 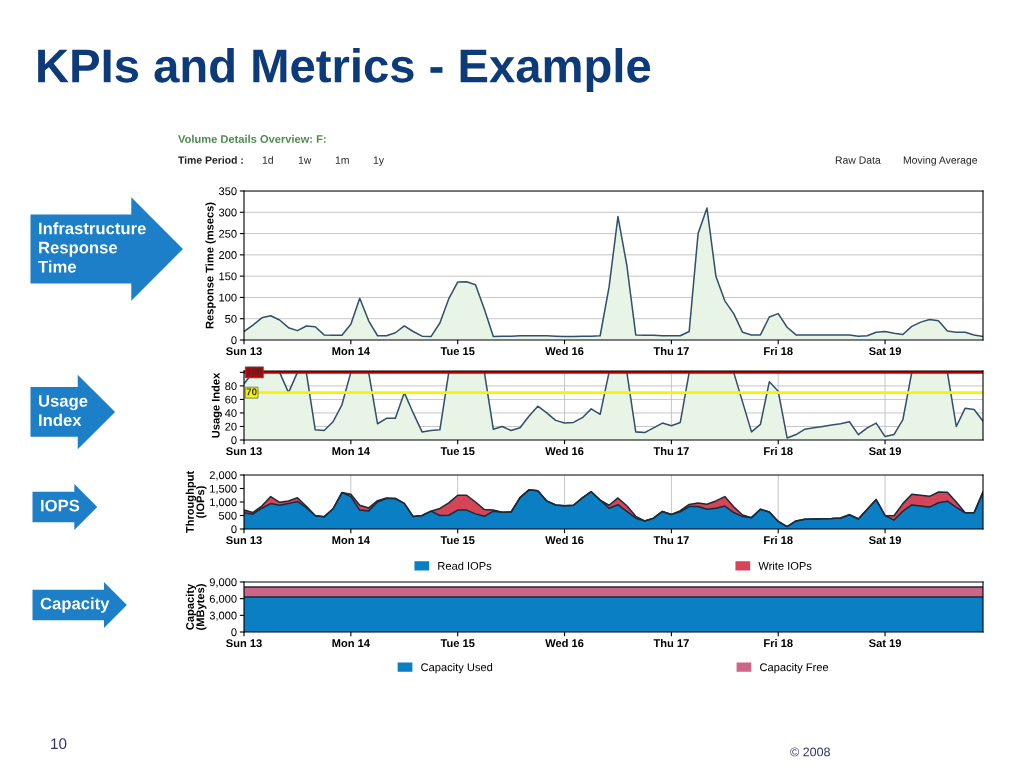 I want to click on y-tick-label: 300, so click(x=227, y=212).